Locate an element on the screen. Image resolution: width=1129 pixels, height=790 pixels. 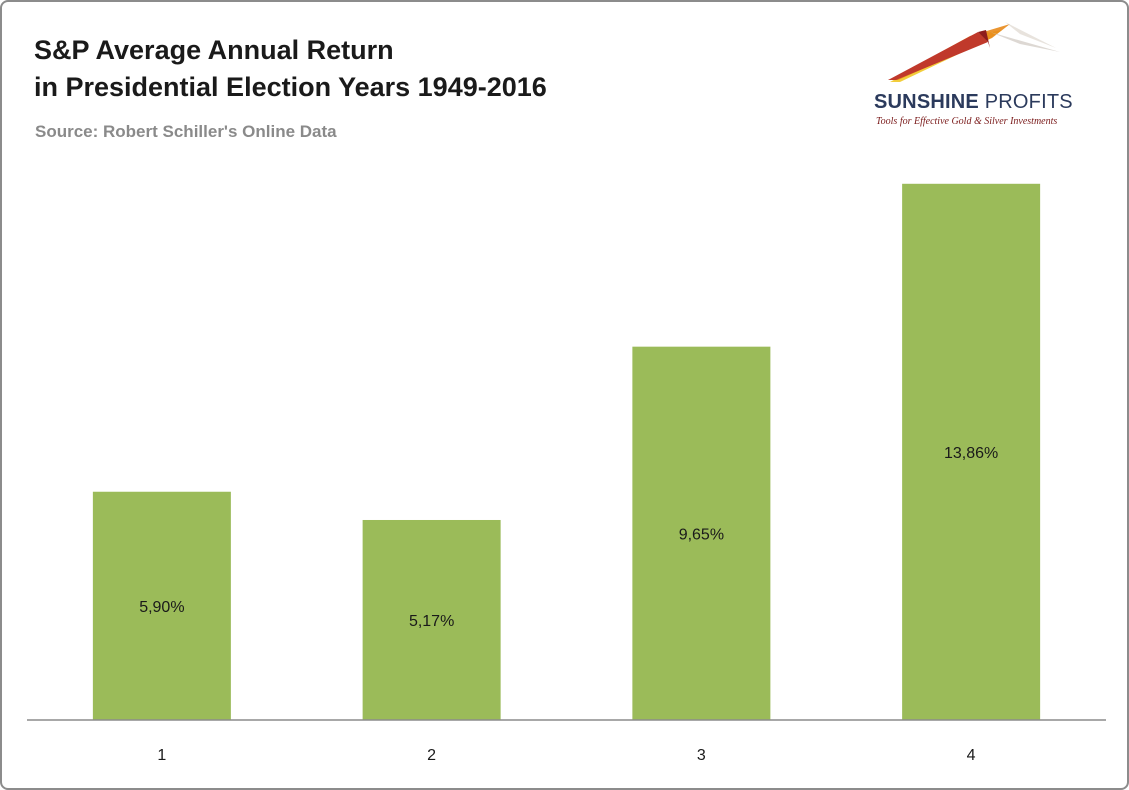
x-tick-label-3: 3 is located at coordinates (701, 755).